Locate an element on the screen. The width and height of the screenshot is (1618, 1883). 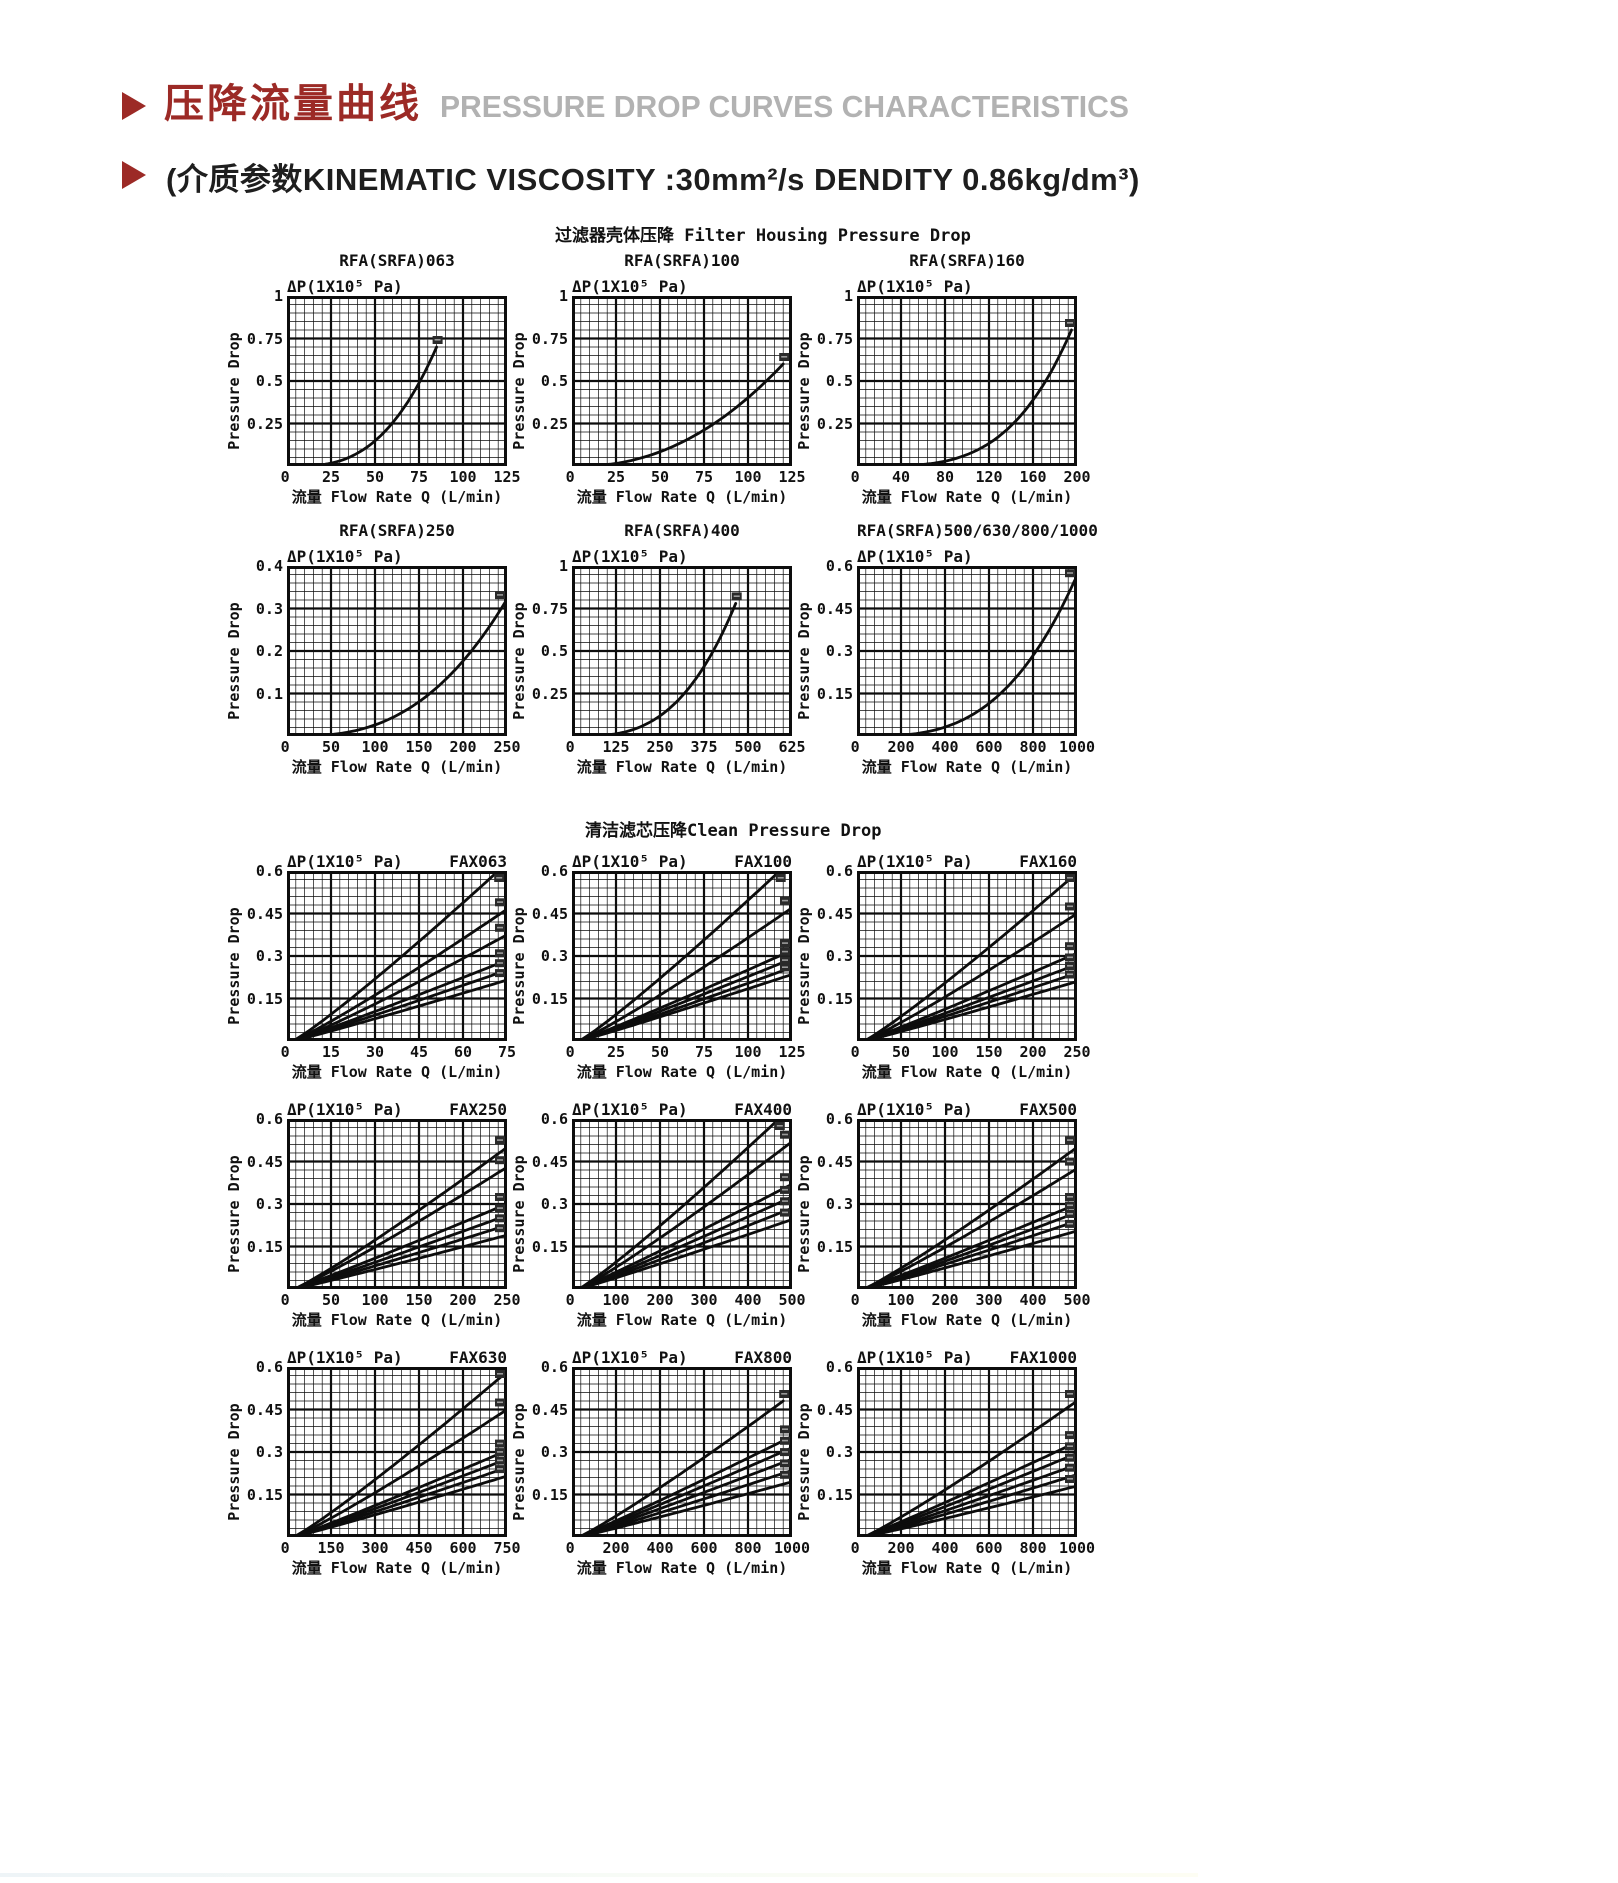
chart-title: FAX1000 is located at coordinates (1043, 1357).